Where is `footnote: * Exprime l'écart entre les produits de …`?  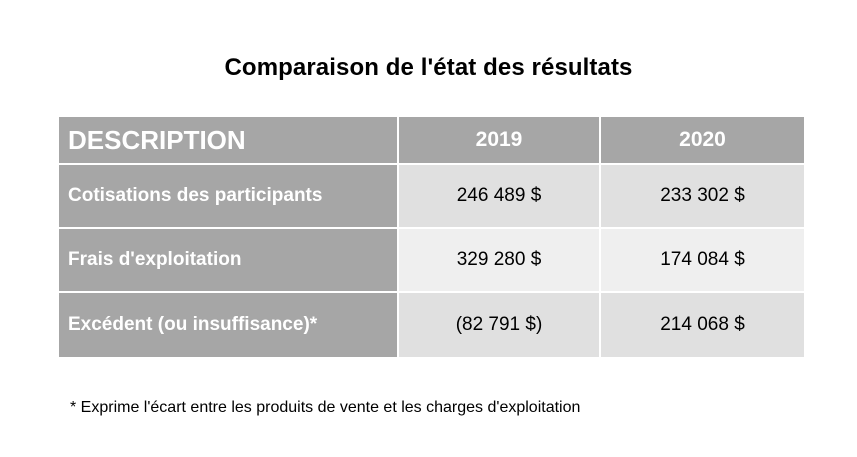 footnote: * Exprime l'écart entre les produits de … is located at coordinates (325, 407).